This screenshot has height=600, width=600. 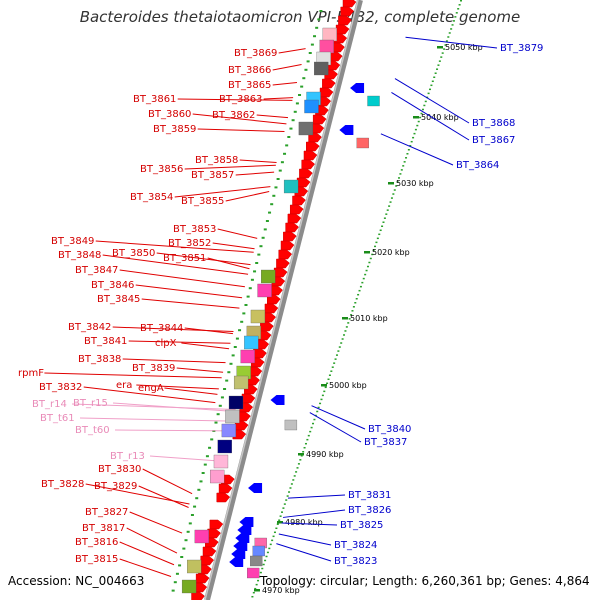 What do you see at coordinates (79, 255) in the screenshot?
I see `gene-label-forward: BT_3848` at bounding box center [79, 255].